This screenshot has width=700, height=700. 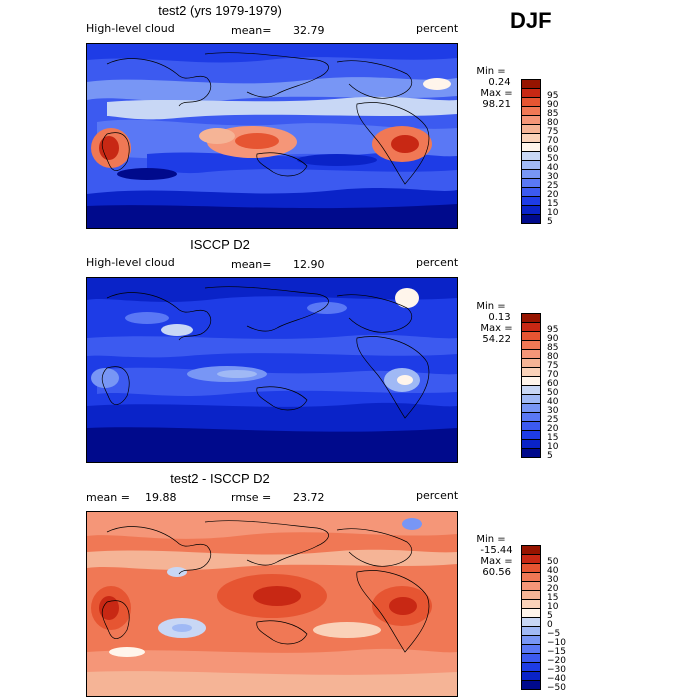 What do you see at coordinates (491, 71) in the screenshot?
I see `panel1-min-label: Min =` at bounding box center [491, 71].